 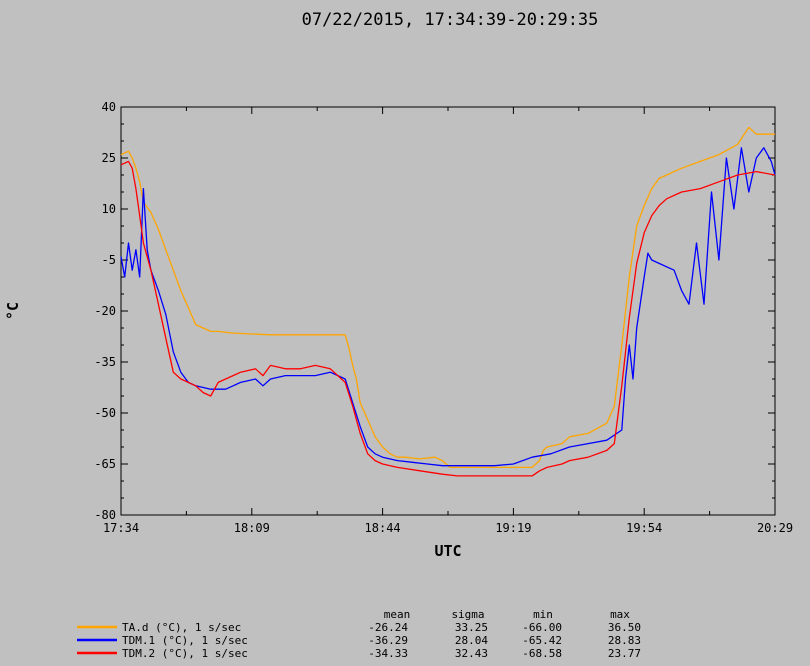 I want to click on legend-stat-header: max, so click(x=620, y=614).